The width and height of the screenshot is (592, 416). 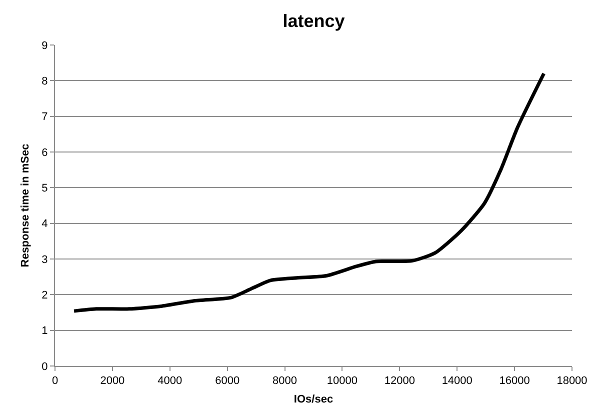 I want to click on chart-title: latency, so click(x=313, y=21).